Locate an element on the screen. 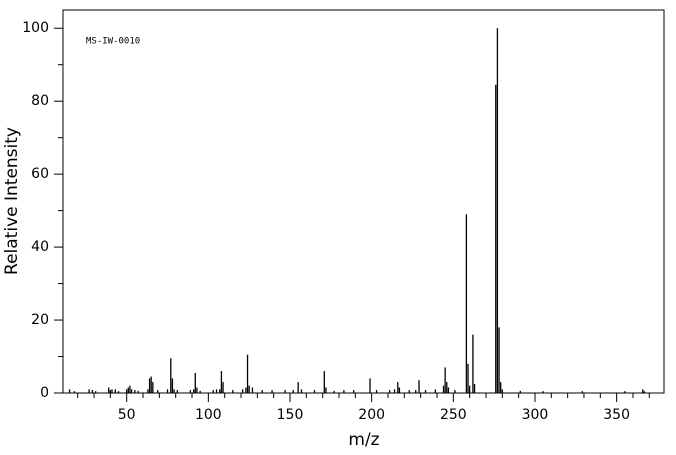 This screenshot has width=676, height=455. x-tick-label: 200 is located at coordinates (371, 415).